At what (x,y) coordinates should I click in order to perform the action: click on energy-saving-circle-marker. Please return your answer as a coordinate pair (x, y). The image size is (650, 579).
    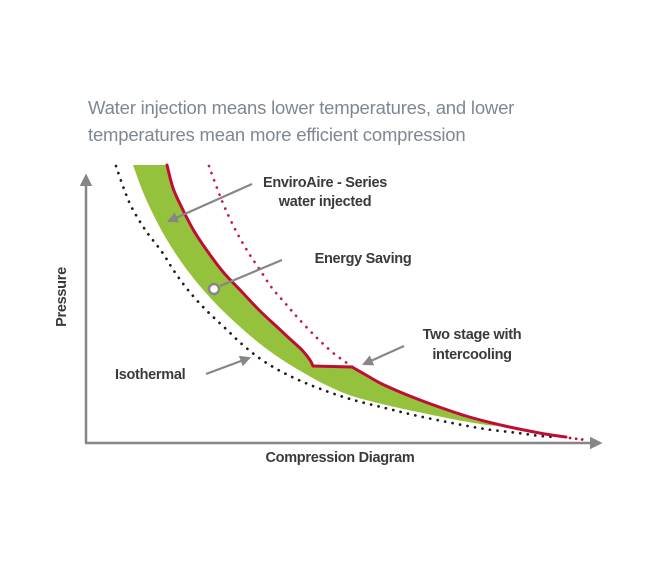
    Looking at the image, I should click on (214, 289).